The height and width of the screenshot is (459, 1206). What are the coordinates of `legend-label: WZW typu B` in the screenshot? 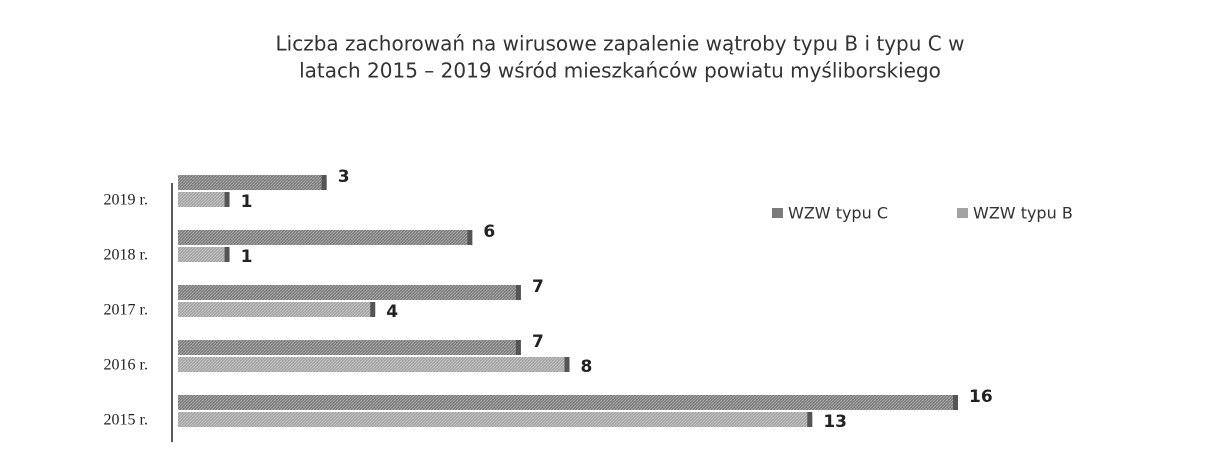 It's located at (1023, 213).